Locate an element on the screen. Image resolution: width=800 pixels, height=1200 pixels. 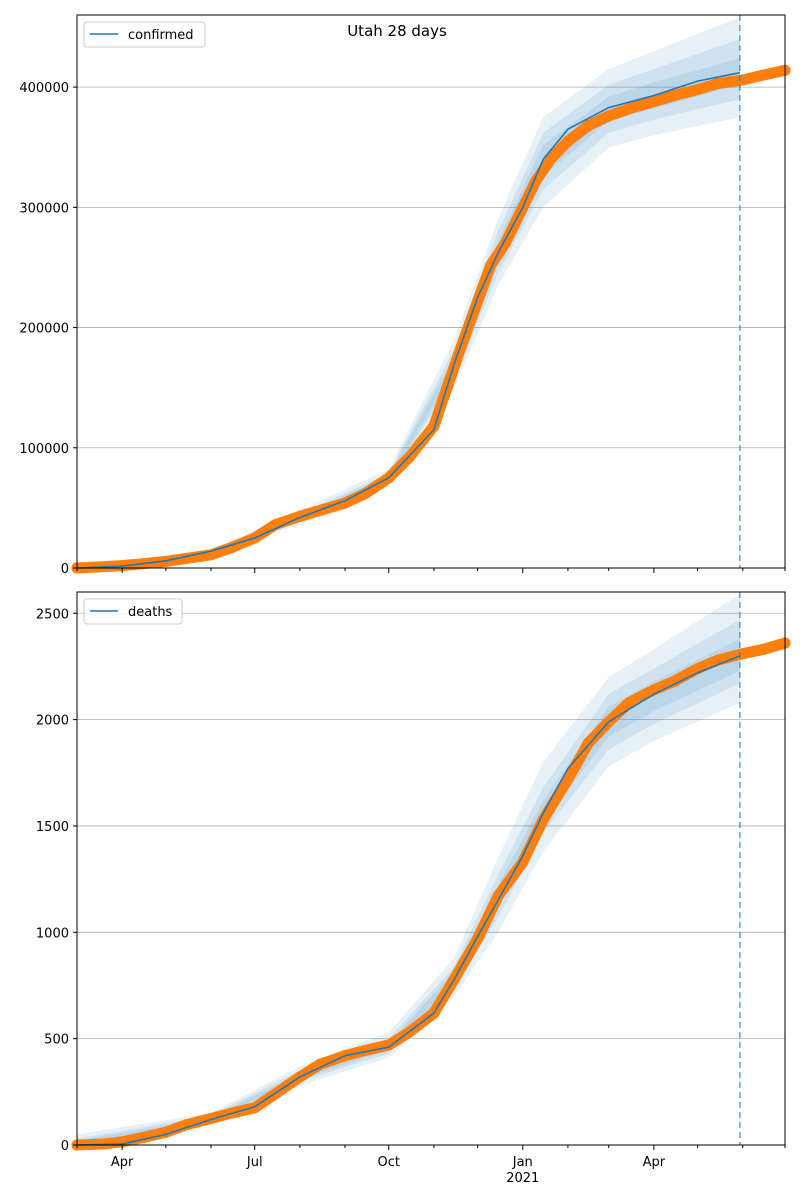
x-tick-label-0: Apr is located at coordinates (122, 1162).